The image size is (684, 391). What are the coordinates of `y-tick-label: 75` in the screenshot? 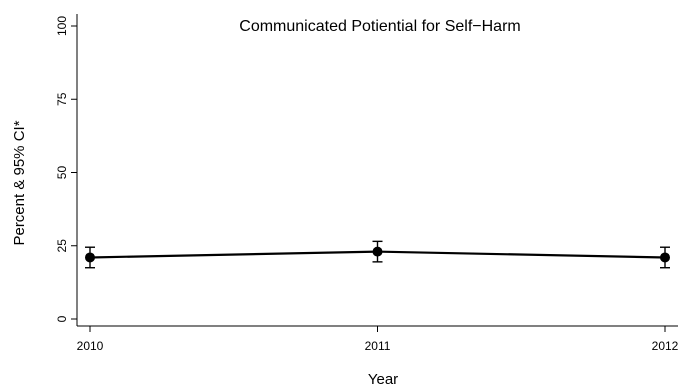 It's located at (62, 99).